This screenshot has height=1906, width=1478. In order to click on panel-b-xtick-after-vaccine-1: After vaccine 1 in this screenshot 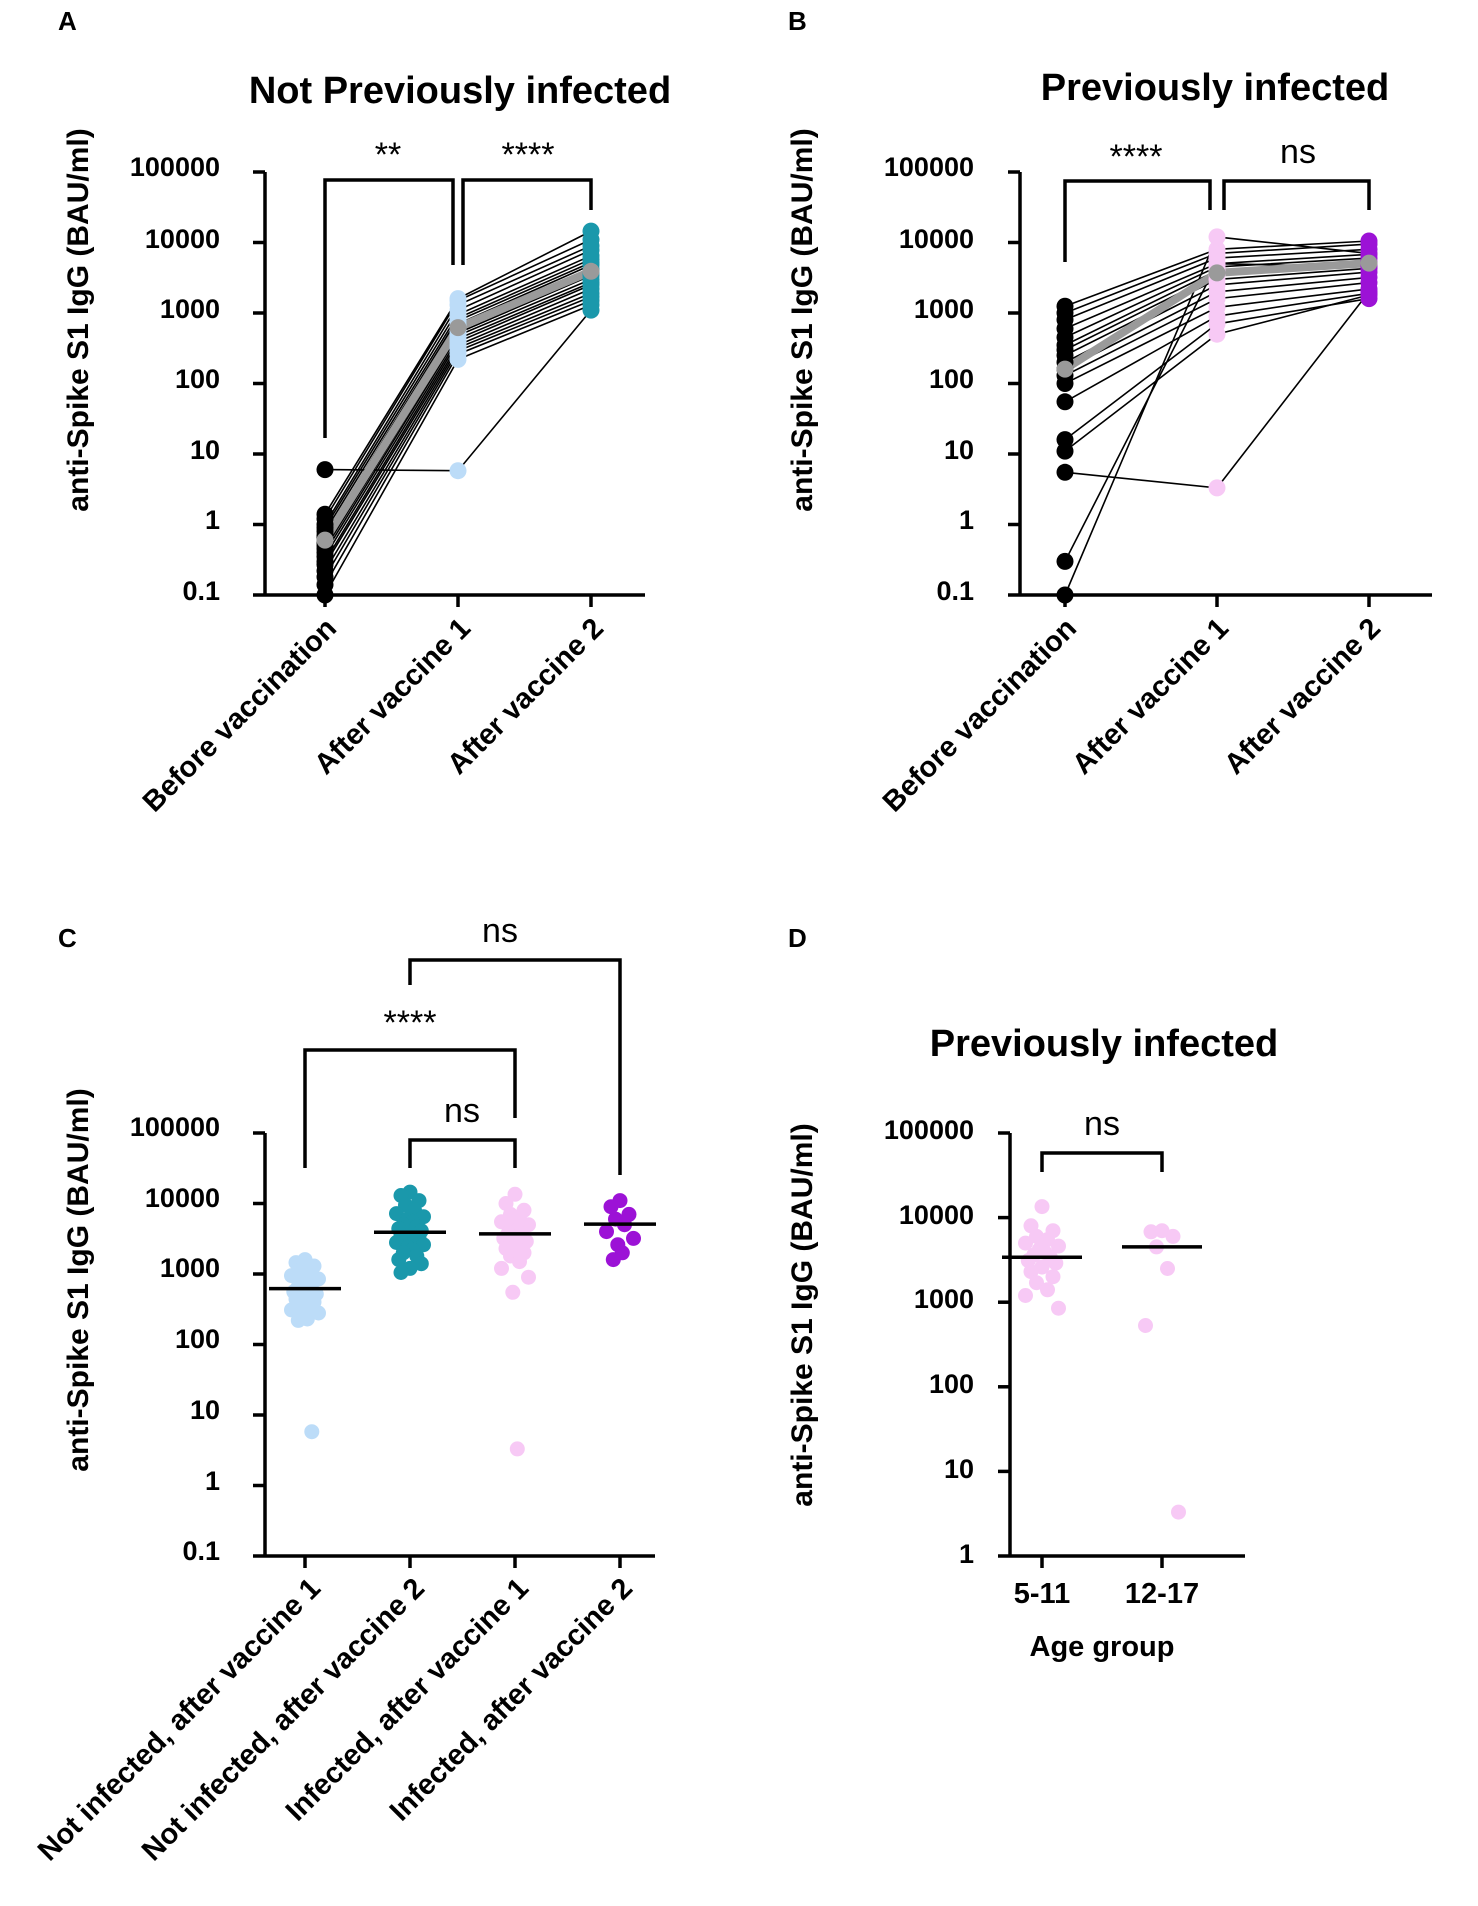, I will do `click(1150, 696)`.